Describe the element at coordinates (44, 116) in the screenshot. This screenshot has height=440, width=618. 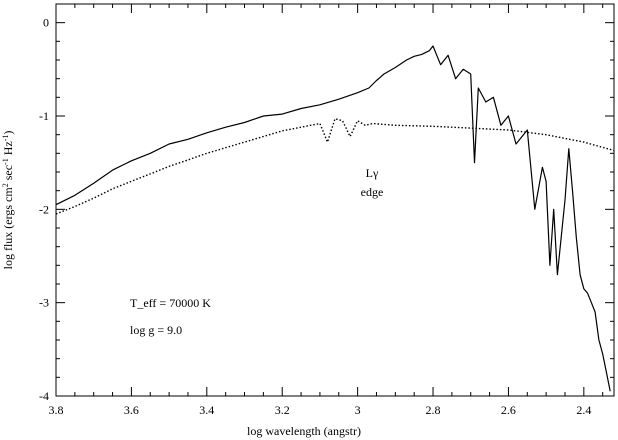
I see `y-tick-label: -1` at that location.